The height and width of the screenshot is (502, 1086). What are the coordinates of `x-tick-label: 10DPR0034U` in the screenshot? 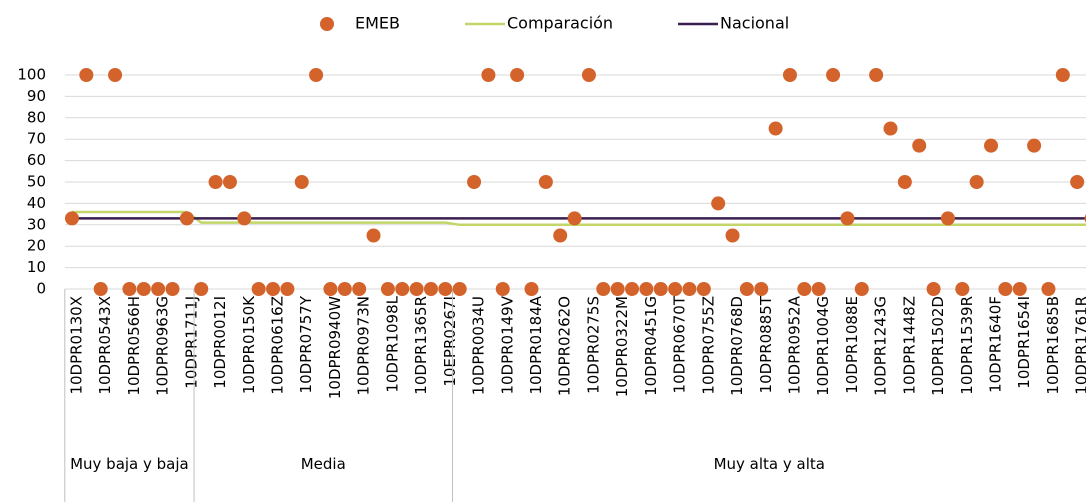 It's located at (479, 345).